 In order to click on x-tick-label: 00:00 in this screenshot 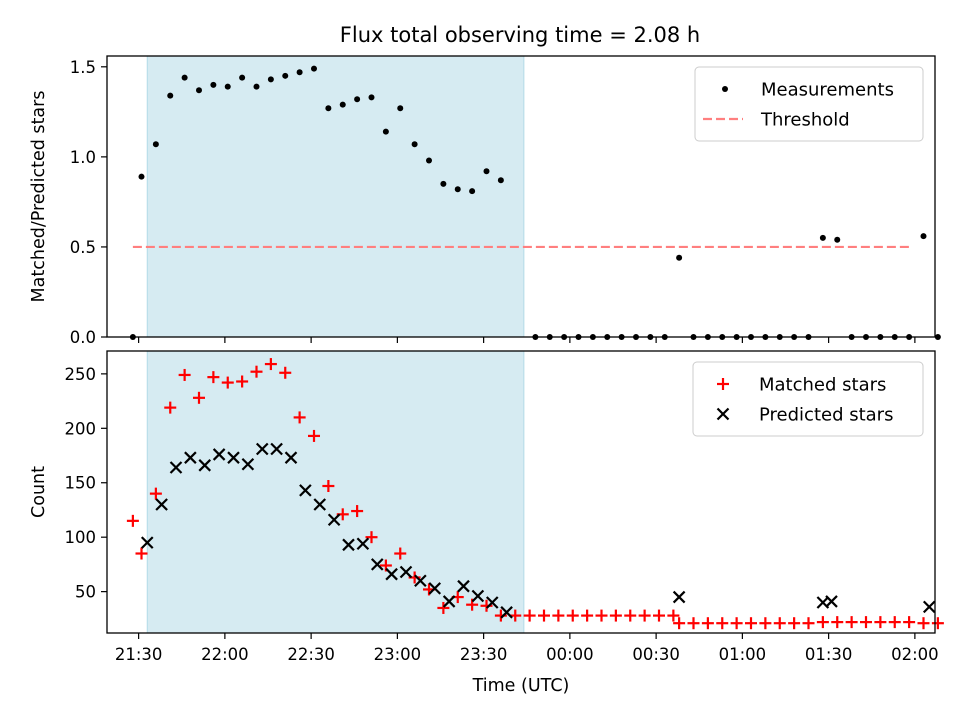, I will do `click(570, 654)`.